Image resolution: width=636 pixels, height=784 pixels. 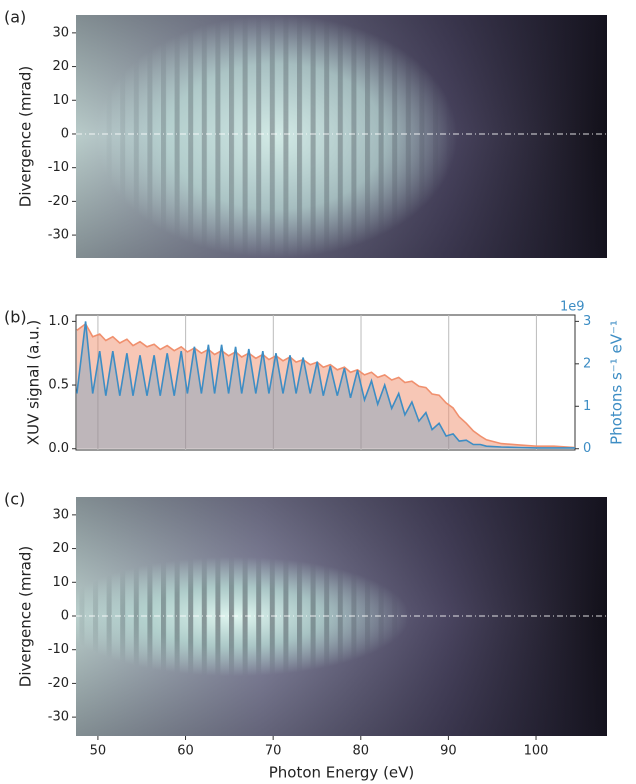 I want to click on y-tick-label: 0.5, so click(x=58, y=385).